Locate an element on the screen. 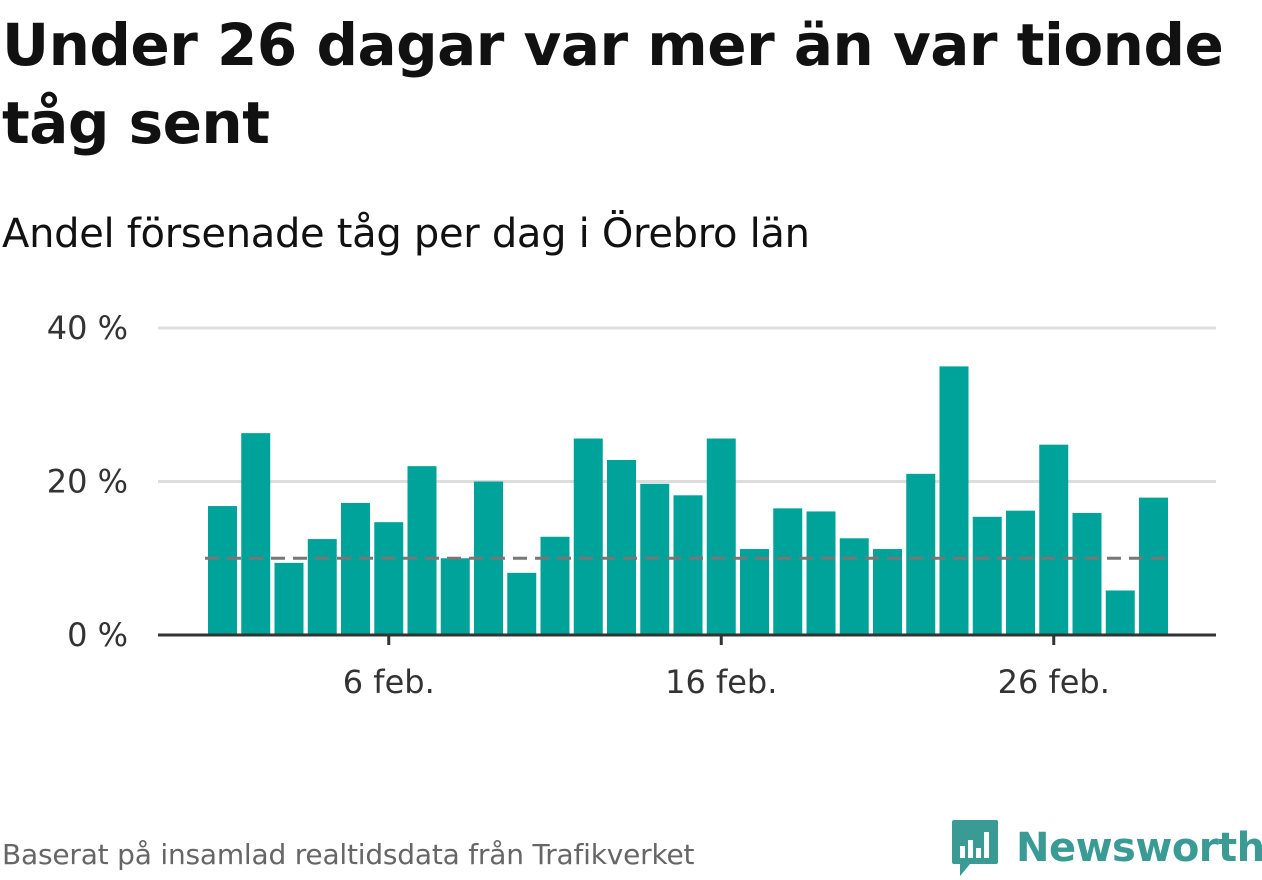 The image size is (1262, 880). y-axis-labels: 0 % 20 % 40 % is located at coordinates (87, 481).